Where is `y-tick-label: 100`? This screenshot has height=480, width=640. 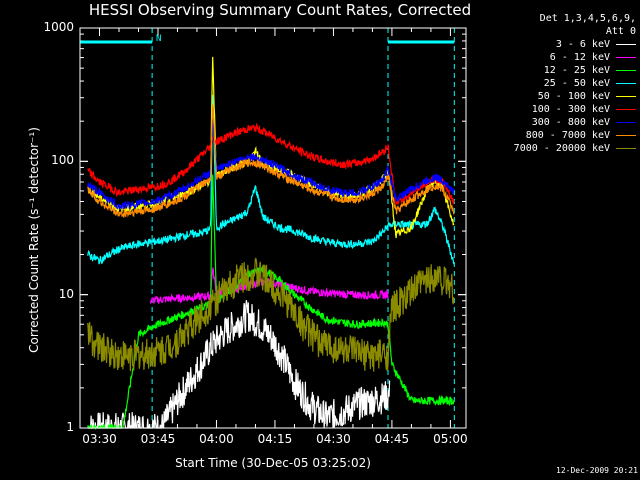 y-tick-label: 100 is located at coordinates (62, 160).